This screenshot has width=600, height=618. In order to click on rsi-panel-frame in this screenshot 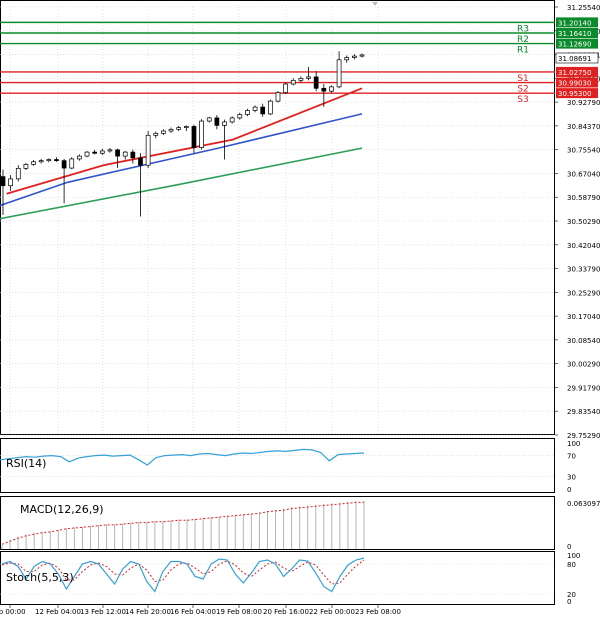, I will do `click(277, 465)`.